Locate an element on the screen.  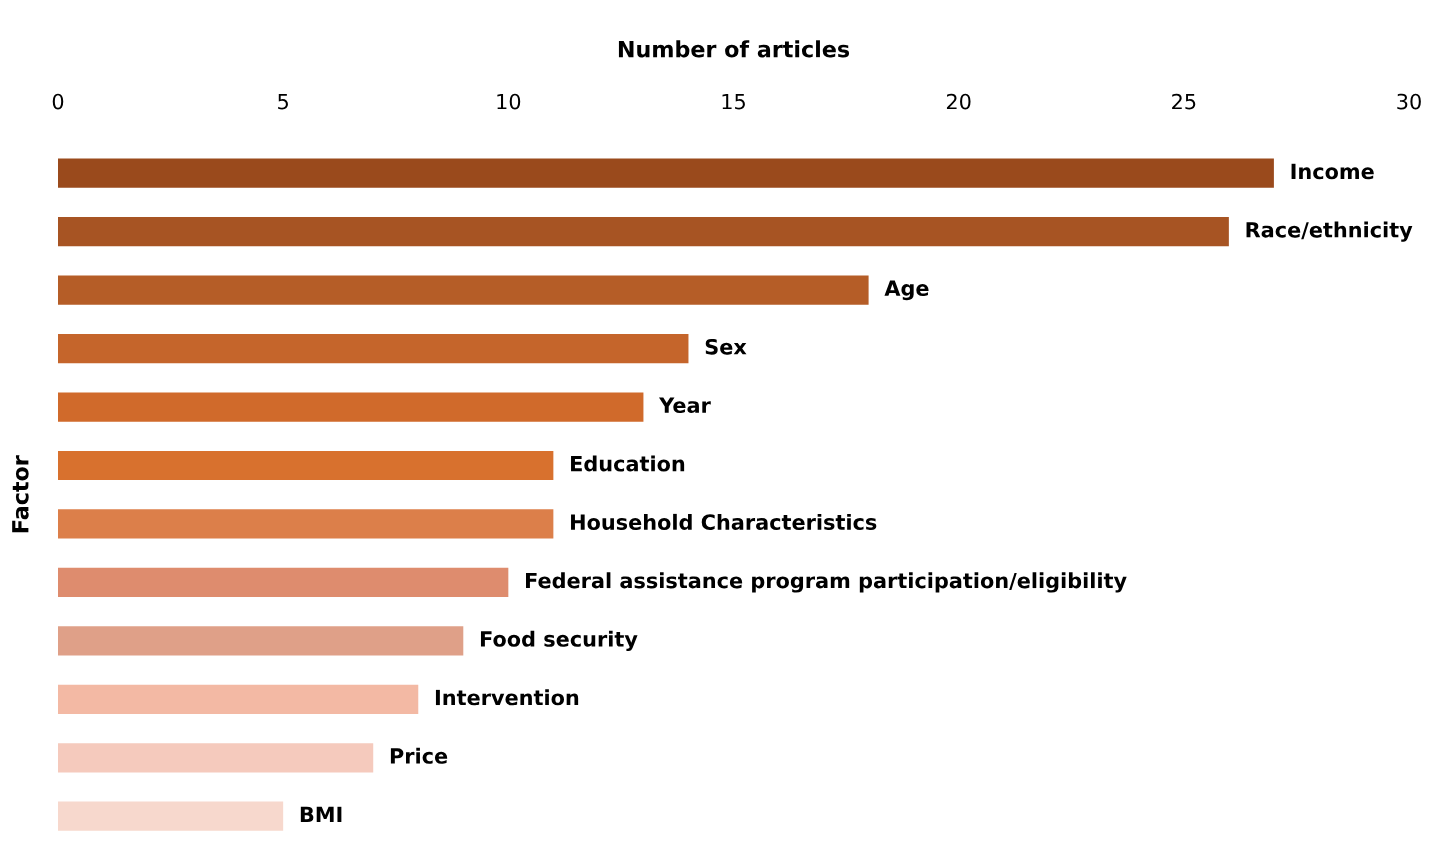
y-tick-label: BMI is located at coordinates (321, 814).